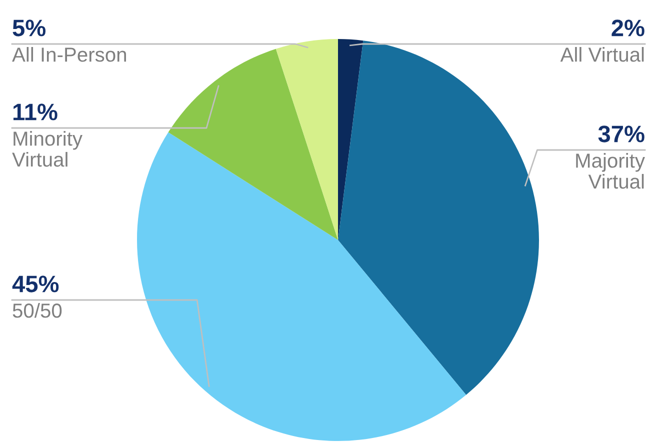 This screenshot has height=442, width=648. I want to click on data-label: 11%, so click(35, 112).